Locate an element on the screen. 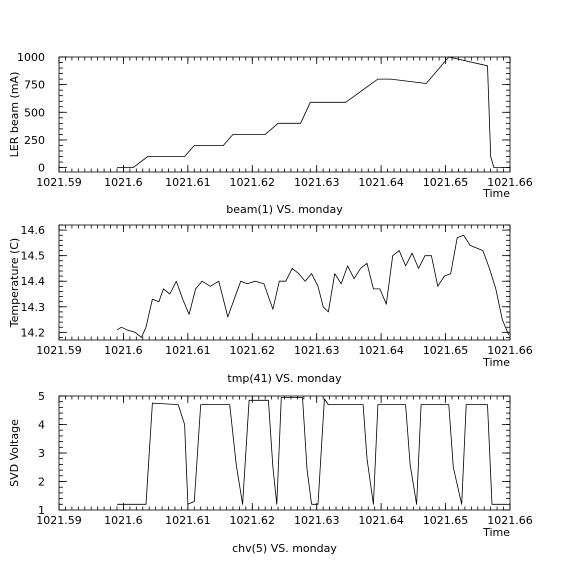 Image resolution: width=567 pixels, height=567 pixels. y-tick-label: 500 is located at coordinates (34, 112).